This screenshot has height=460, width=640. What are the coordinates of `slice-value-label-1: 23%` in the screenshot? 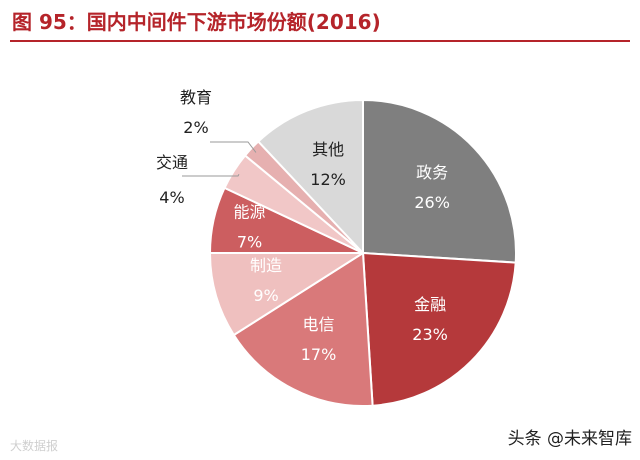 It's located at (430, 334).